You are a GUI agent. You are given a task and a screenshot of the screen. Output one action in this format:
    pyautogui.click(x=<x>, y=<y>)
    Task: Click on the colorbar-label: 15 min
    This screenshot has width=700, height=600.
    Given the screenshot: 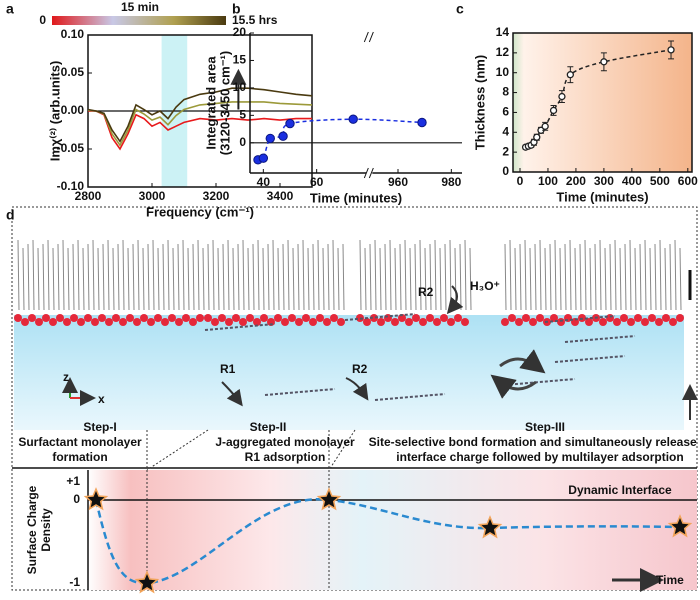 What is the action you would take?
    pyautogui.click(x=140, y=7)
    